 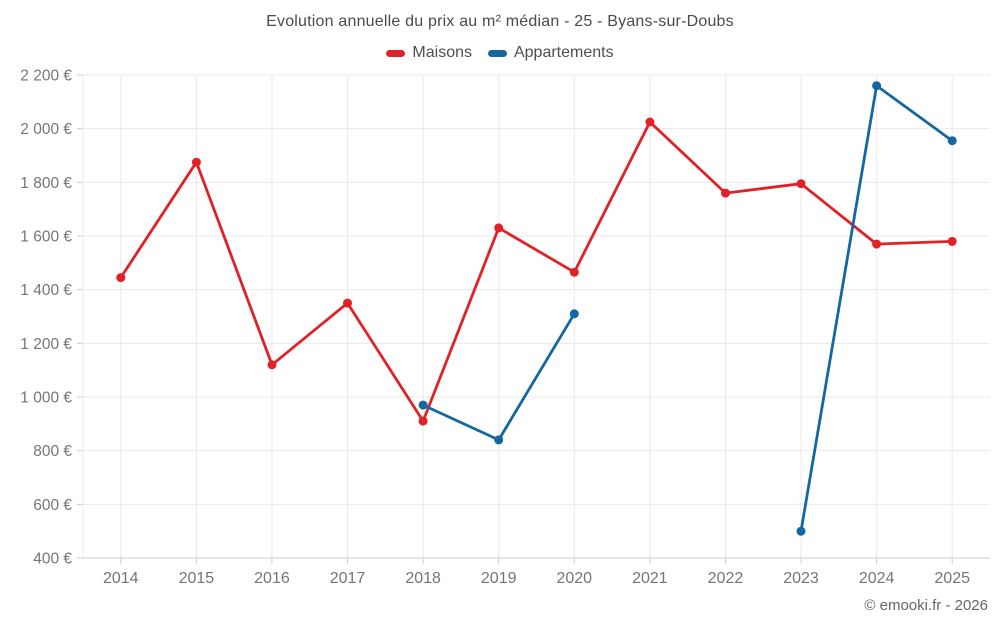 What do you see at coordinates (348, 578) in the screenshot?
I see `x-axis-label: 2017` at bounding box center [348, 578].